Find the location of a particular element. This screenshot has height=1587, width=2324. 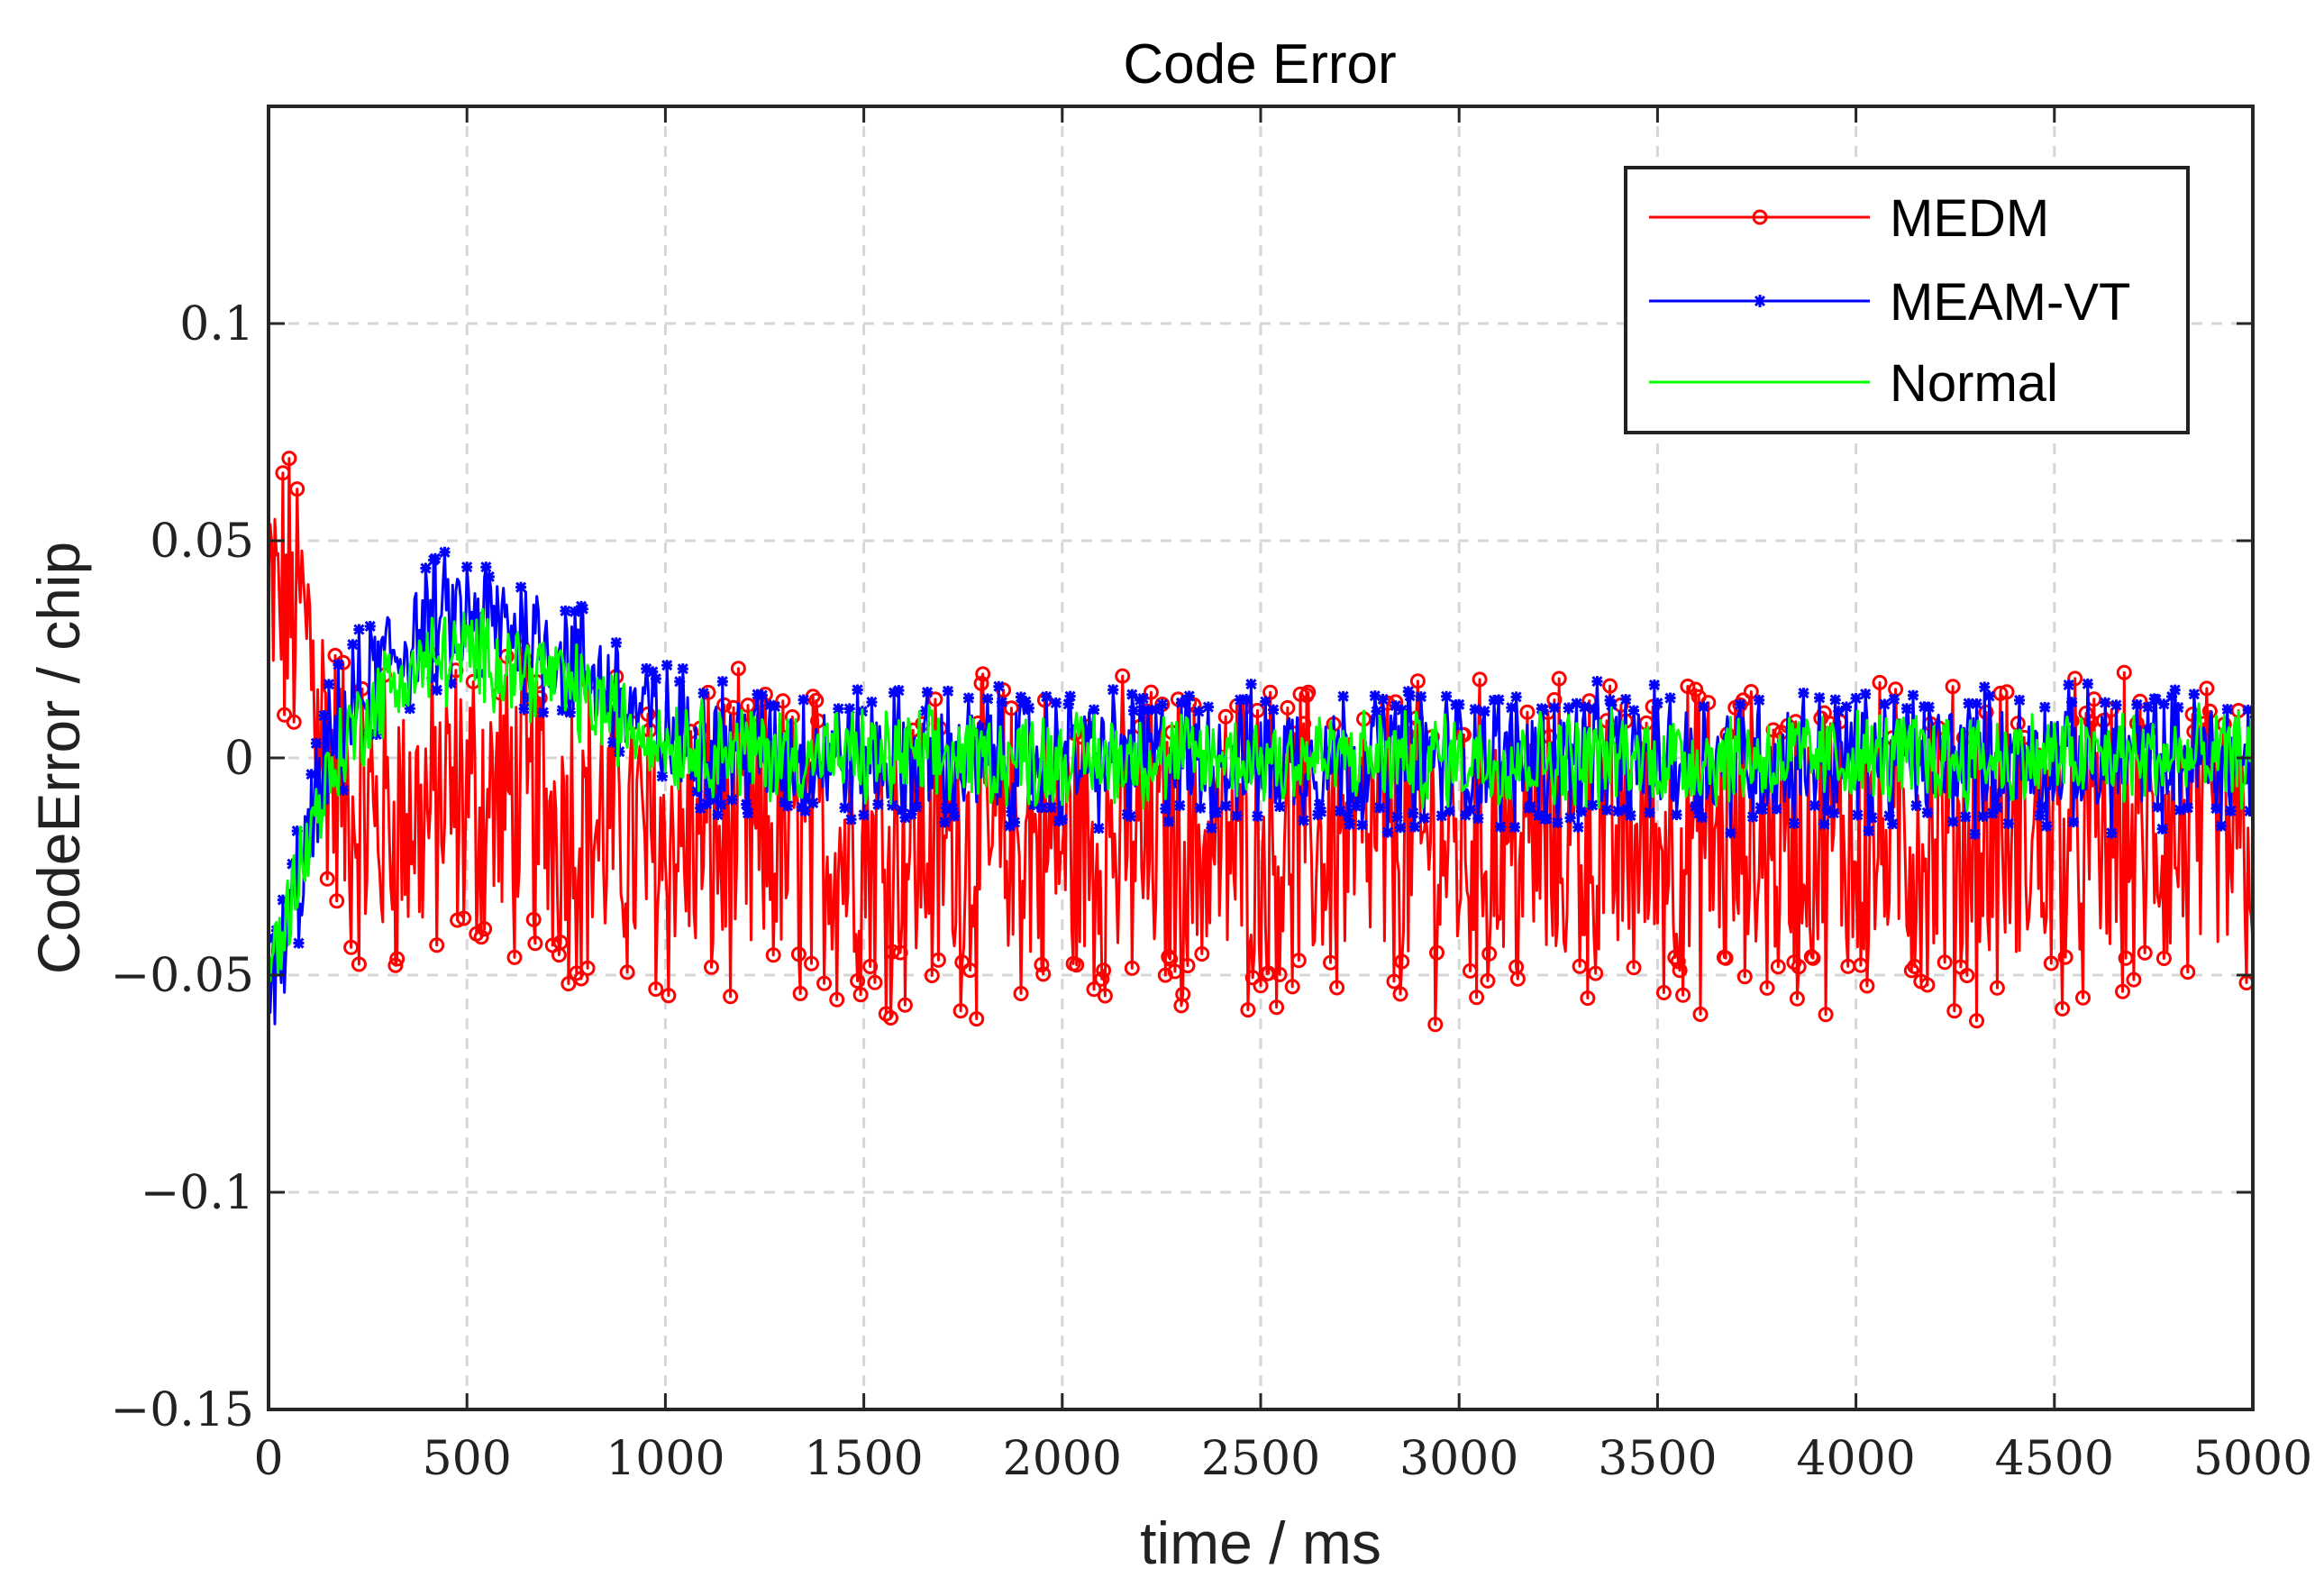

y-tick-label-4: 0.05 is located at coordinates (202, 542).